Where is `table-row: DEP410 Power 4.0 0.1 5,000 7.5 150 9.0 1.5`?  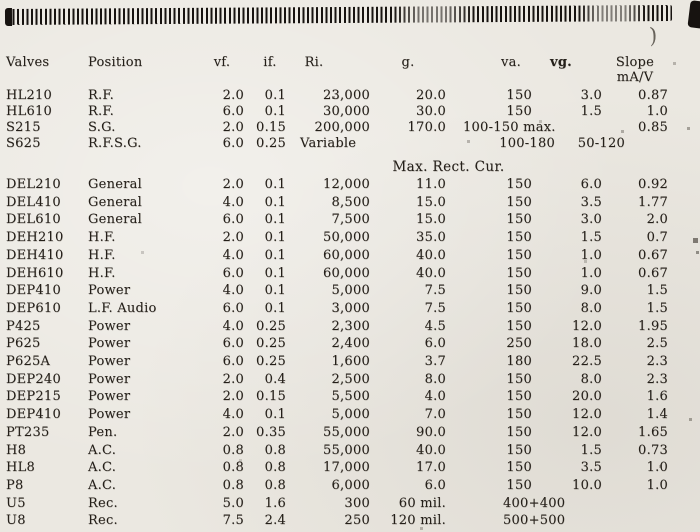
table-row: DEP410 Power 4.0 0.1 5,000 7.5 150 9.0 1.5 is located at coordinates (337, 290).